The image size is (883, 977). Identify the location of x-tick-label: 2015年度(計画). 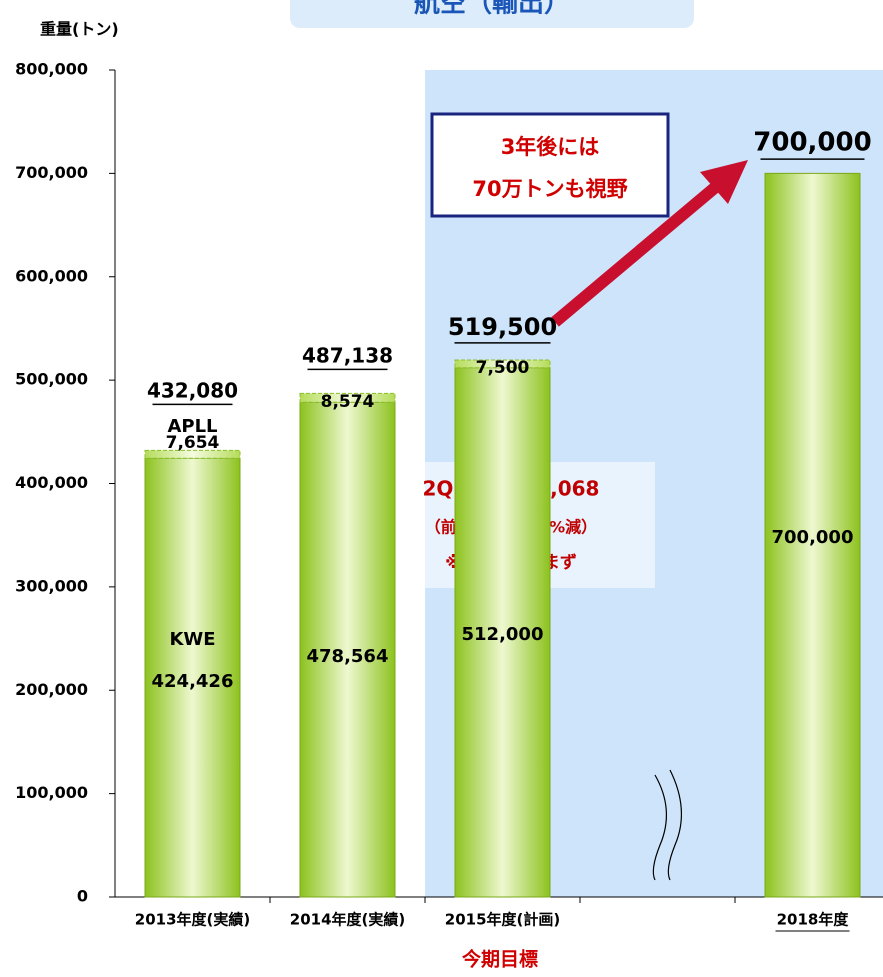
(502, 920).